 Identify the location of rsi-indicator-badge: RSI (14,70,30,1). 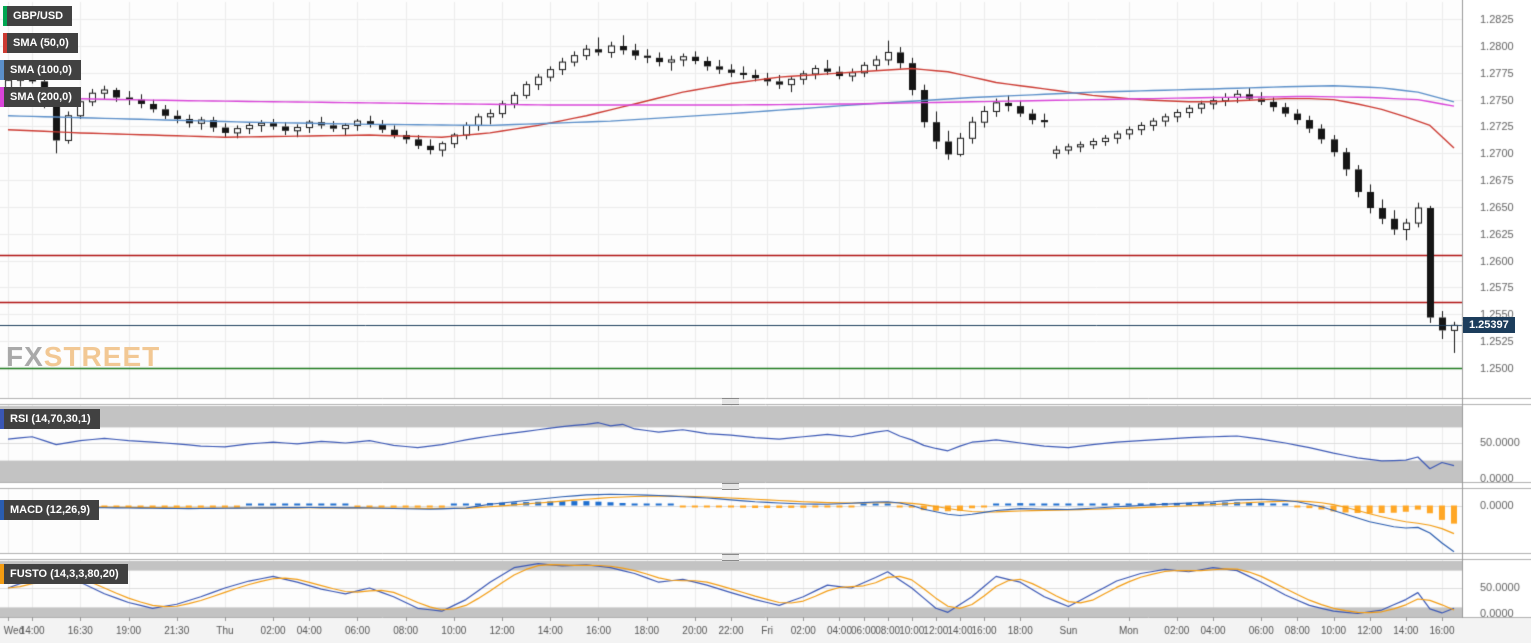
(50, 419).